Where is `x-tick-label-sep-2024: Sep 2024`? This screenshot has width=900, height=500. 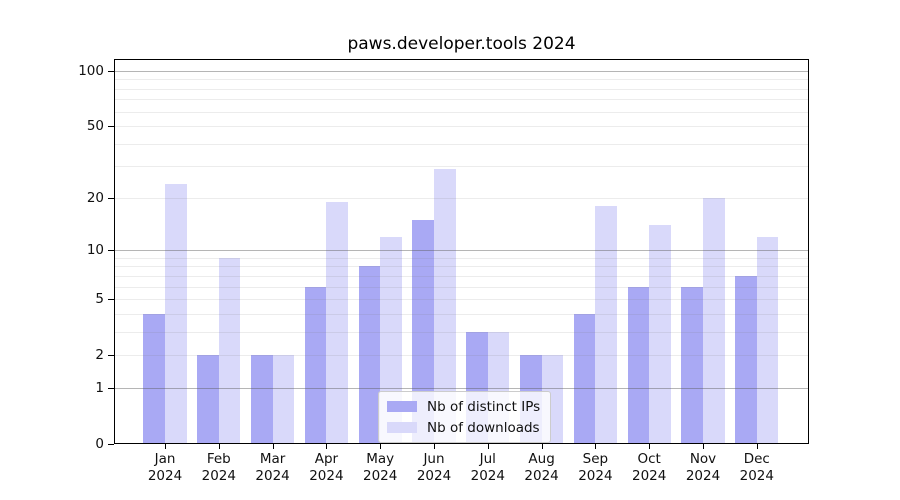 x-tick-label-sep-2024: Sep 2024 is located at coordinates (595, 467).